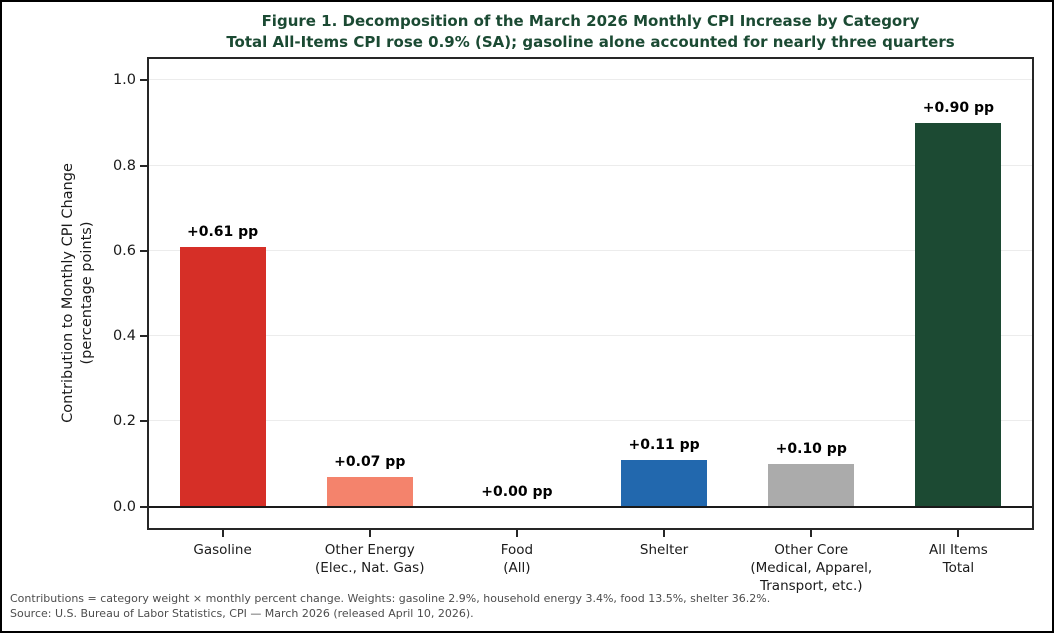 The image size is (1054, 633). What do you see at coordinates (124, 506) in the screenshot?
I see `y-tick-label: 0.0` at bounding box center [124, 506].